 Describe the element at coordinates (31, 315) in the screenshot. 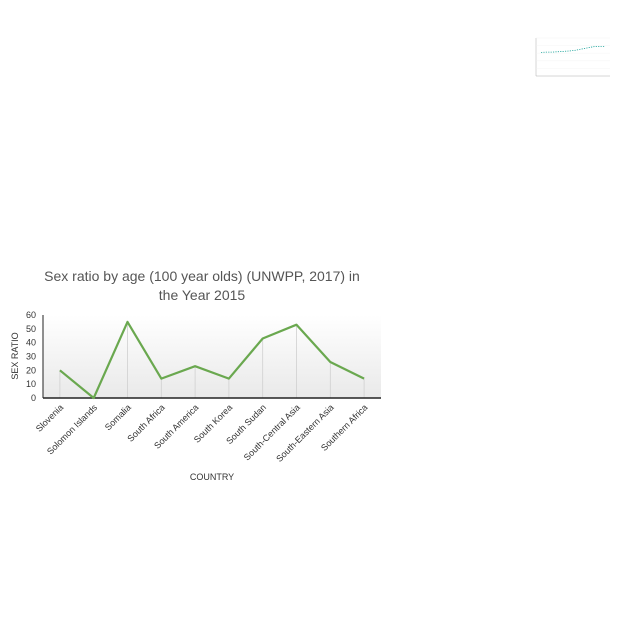

I see `y-tick-label: 60` at that location.